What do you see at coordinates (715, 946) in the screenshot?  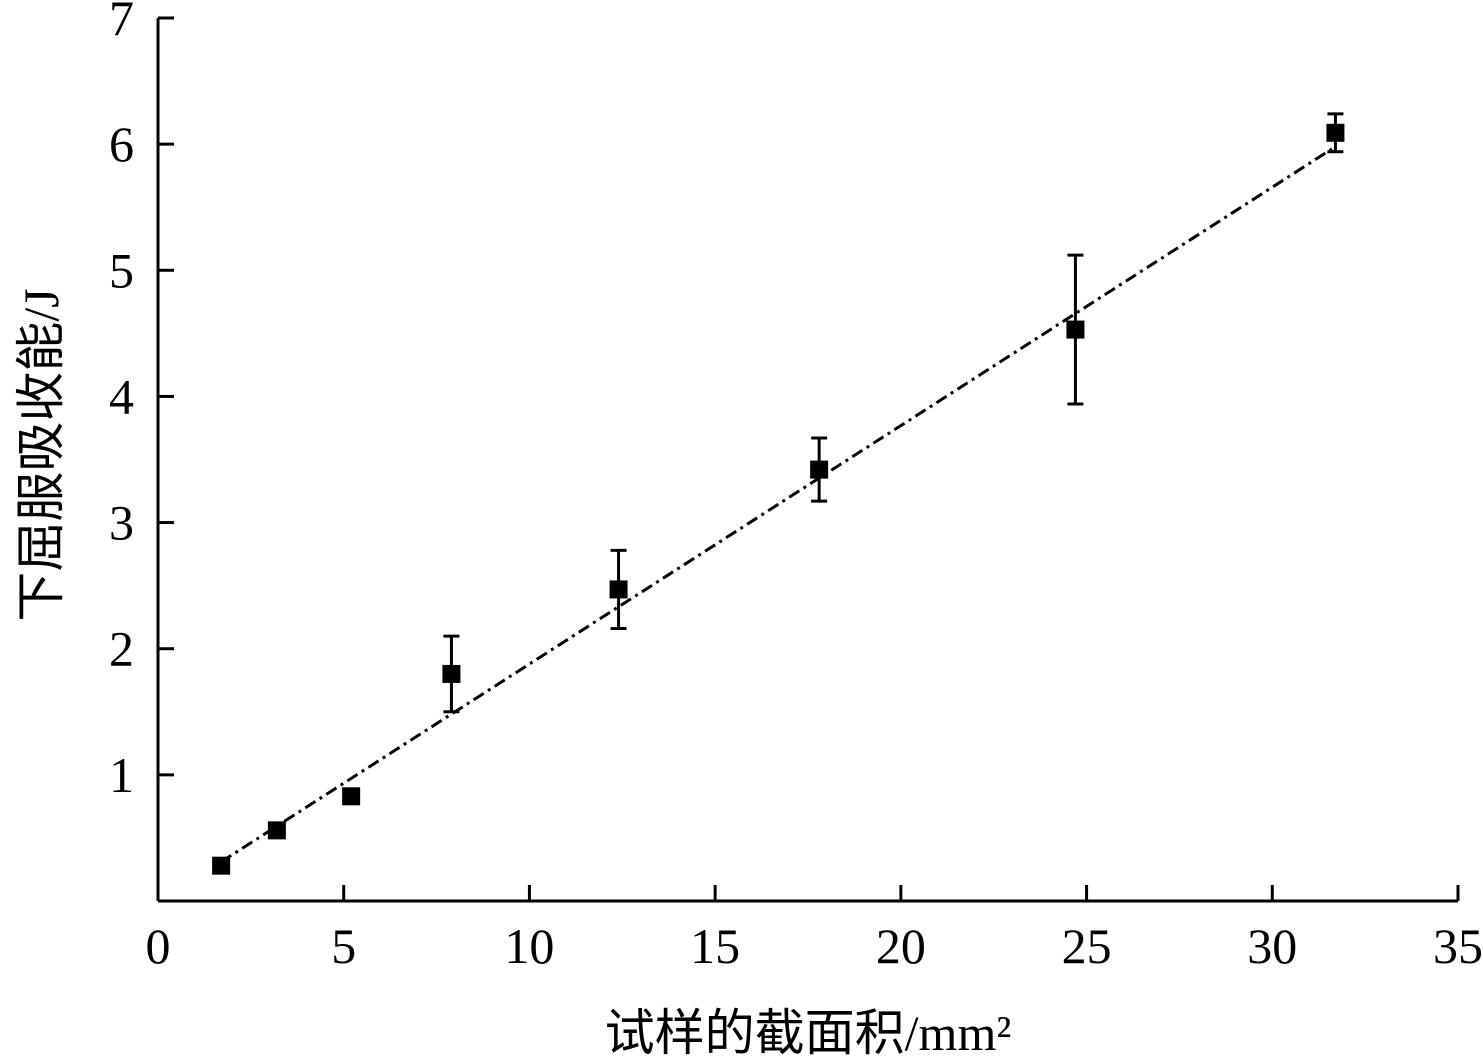 I see `x-tick-label: 15` at bounding box center [715, 946].